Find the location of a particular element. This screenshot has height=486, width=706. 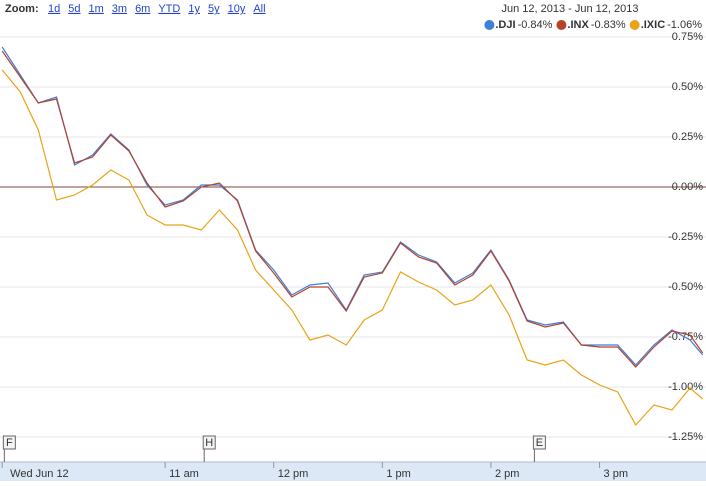

zoom-option: 5y is located at coordinates (214, 9).